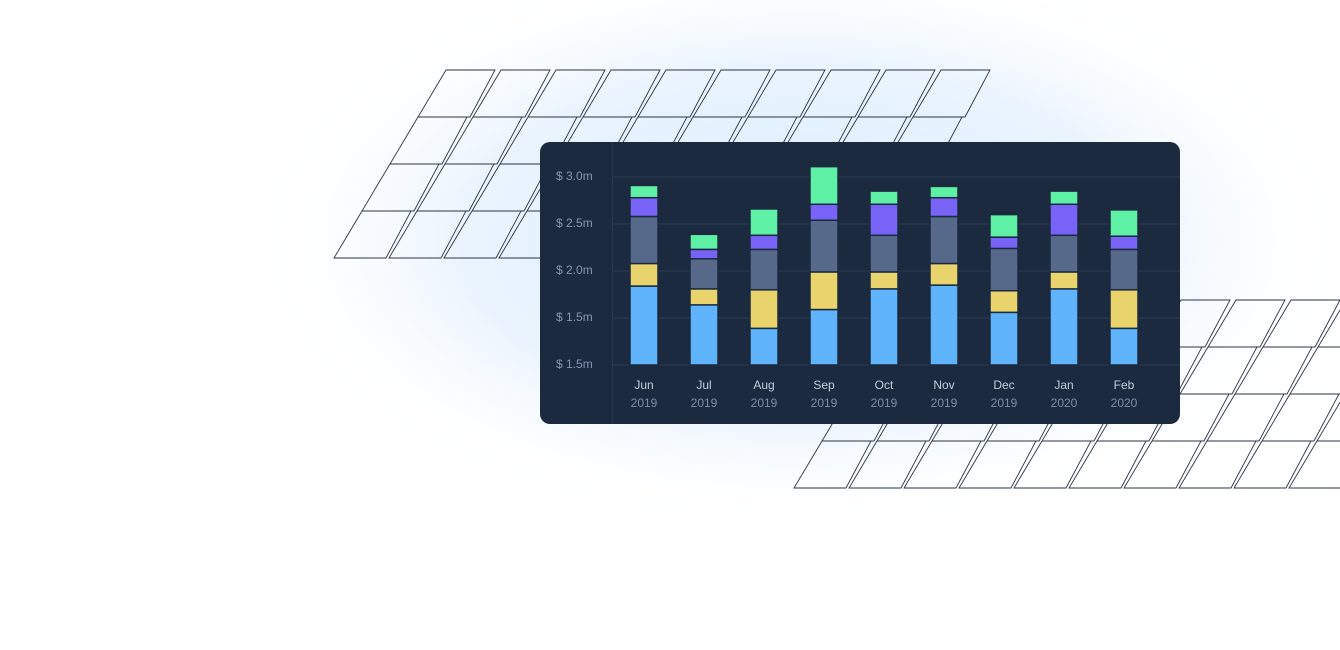 Image resolution: width=1340 pixels, height=650 pixels. I want to click on x-tick-label: Feb, so click(1124, 385).